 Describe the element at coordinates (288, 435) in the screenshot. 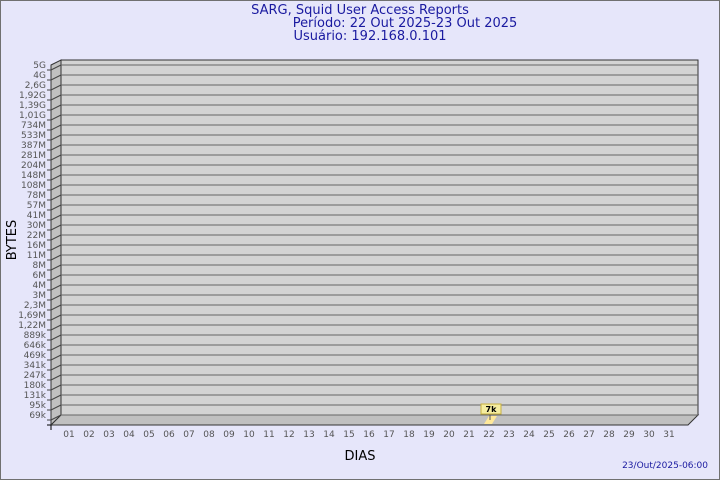

I see `x-tick-label: 12` at that location.